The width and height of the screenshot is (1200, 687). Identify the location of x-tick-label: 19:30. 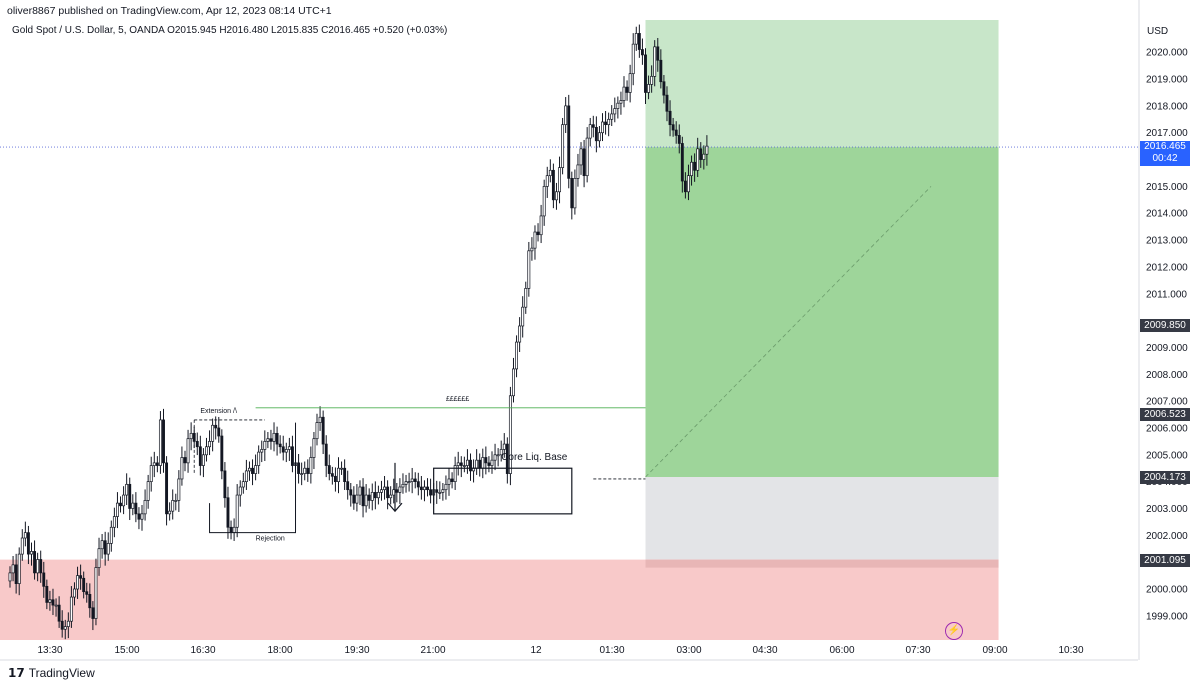
(356, 650).